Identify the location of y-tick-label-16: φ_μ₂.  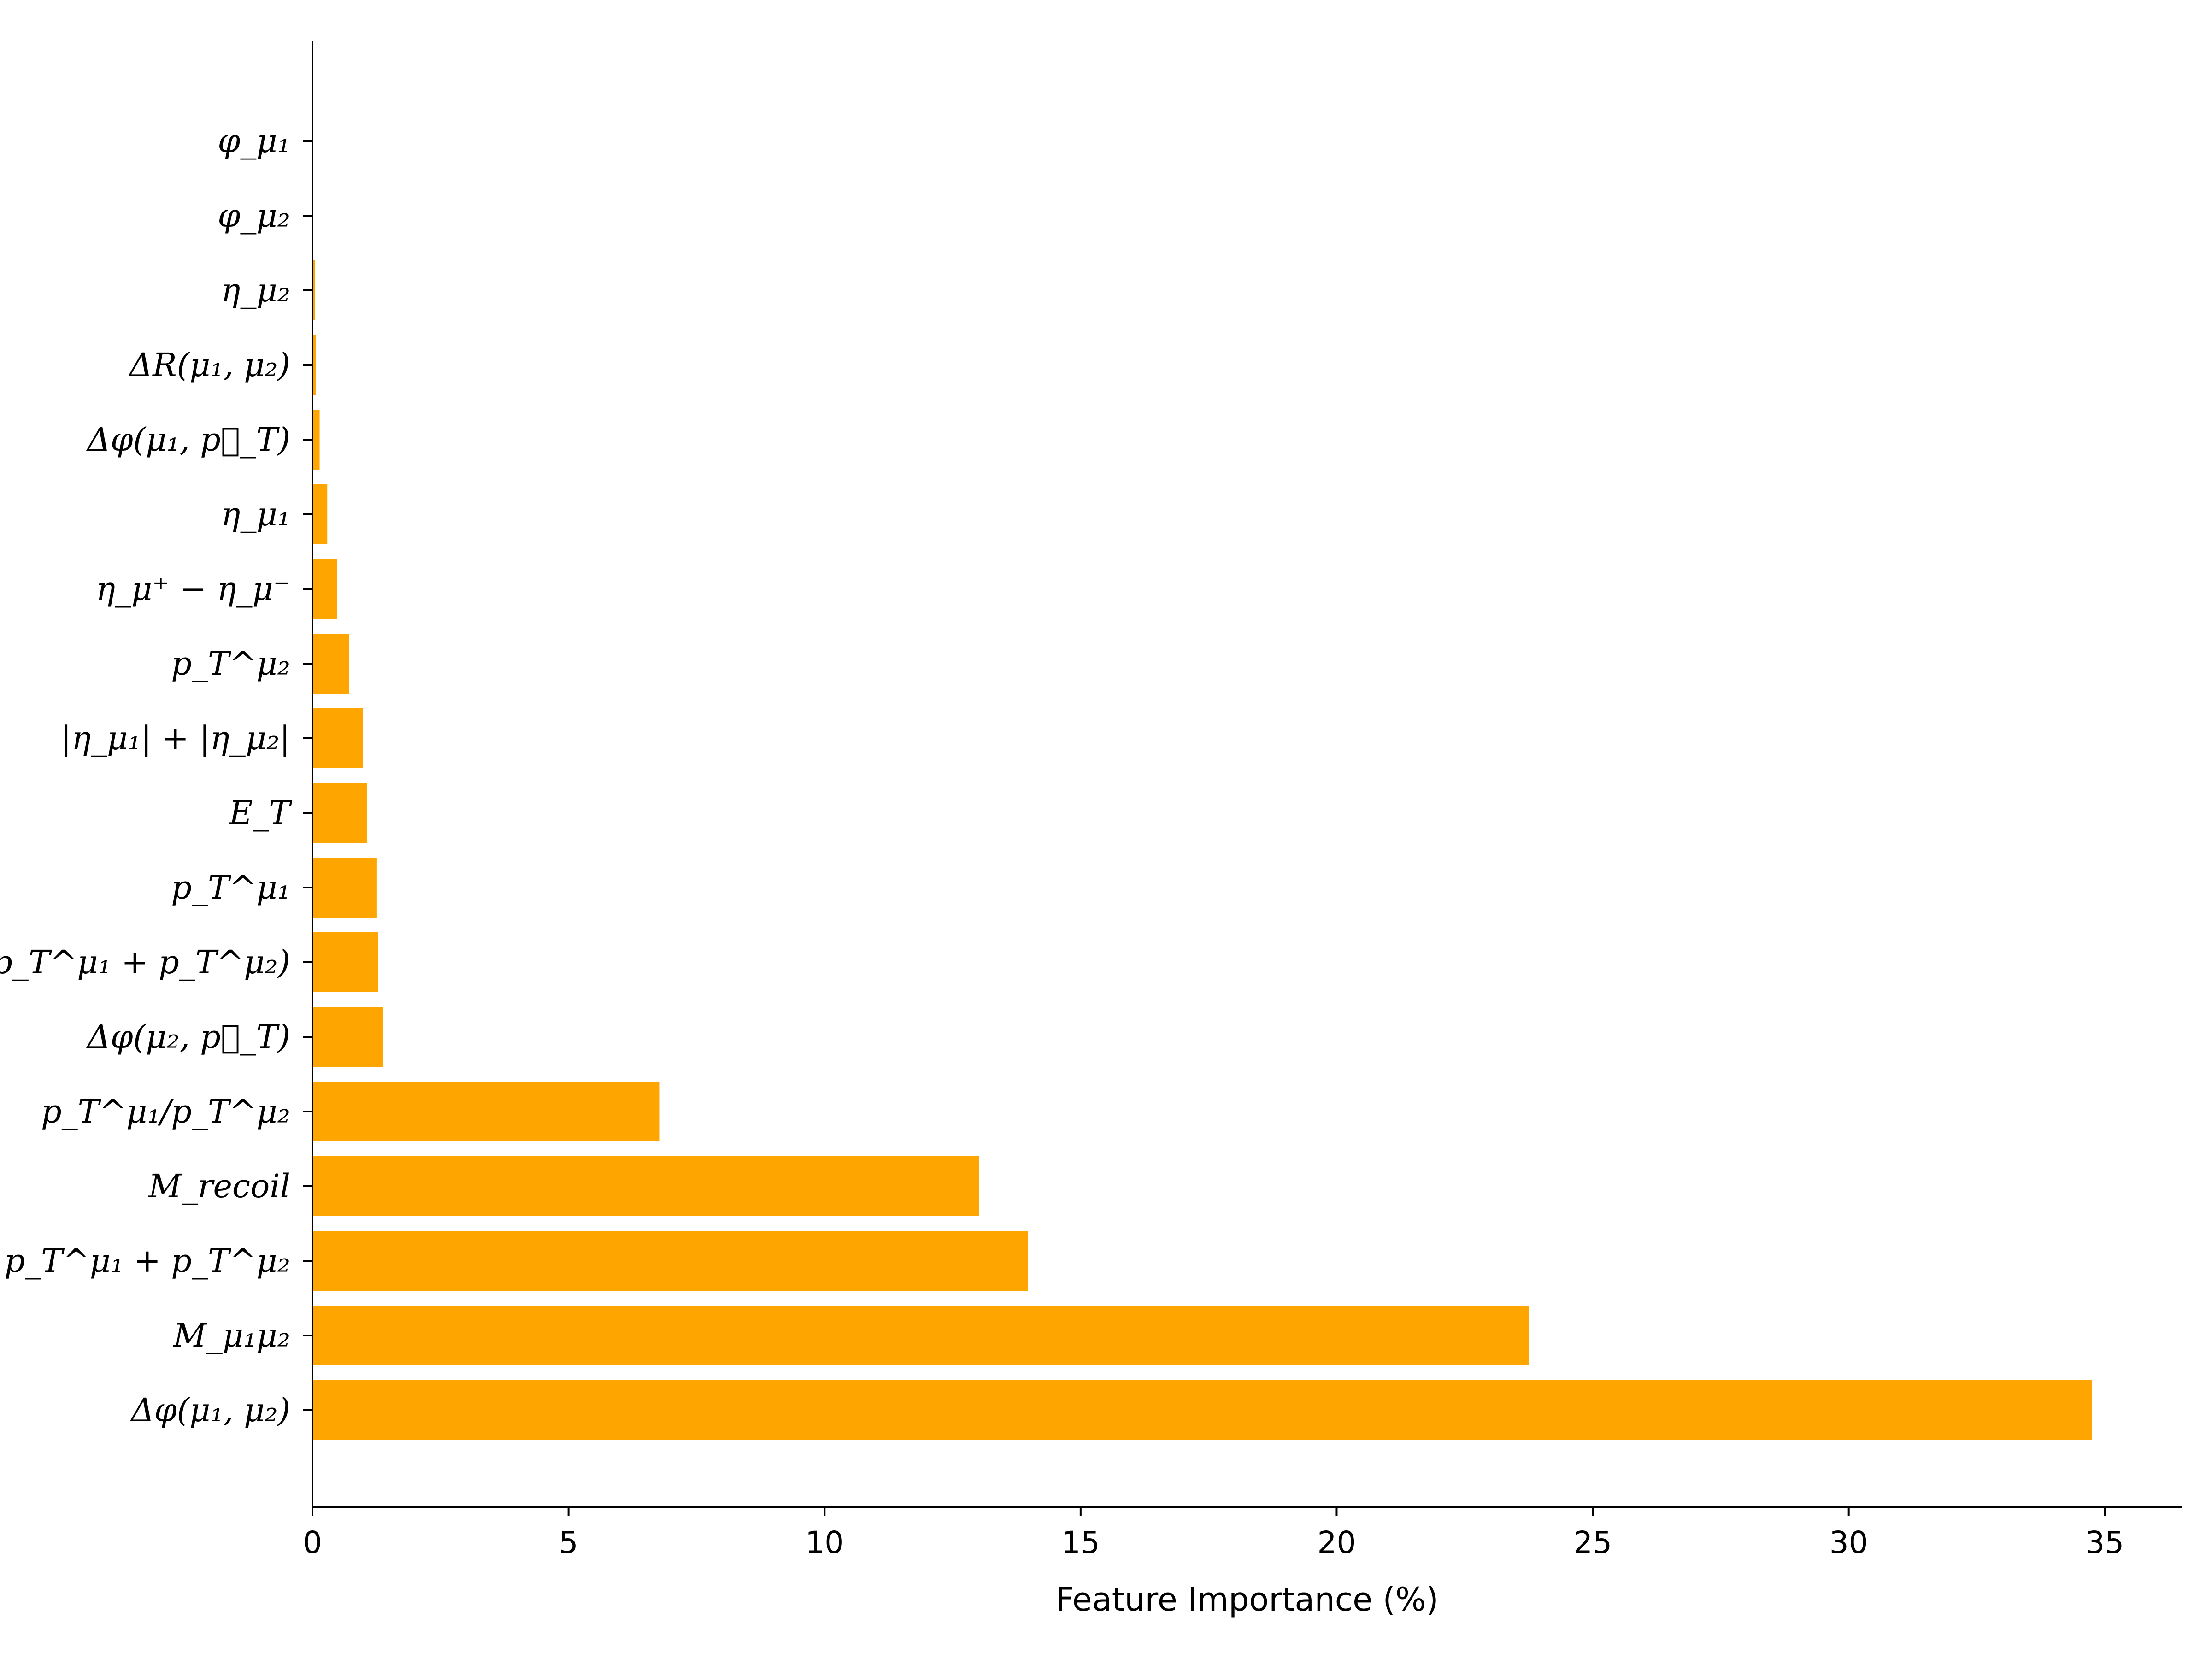
(254, 216).